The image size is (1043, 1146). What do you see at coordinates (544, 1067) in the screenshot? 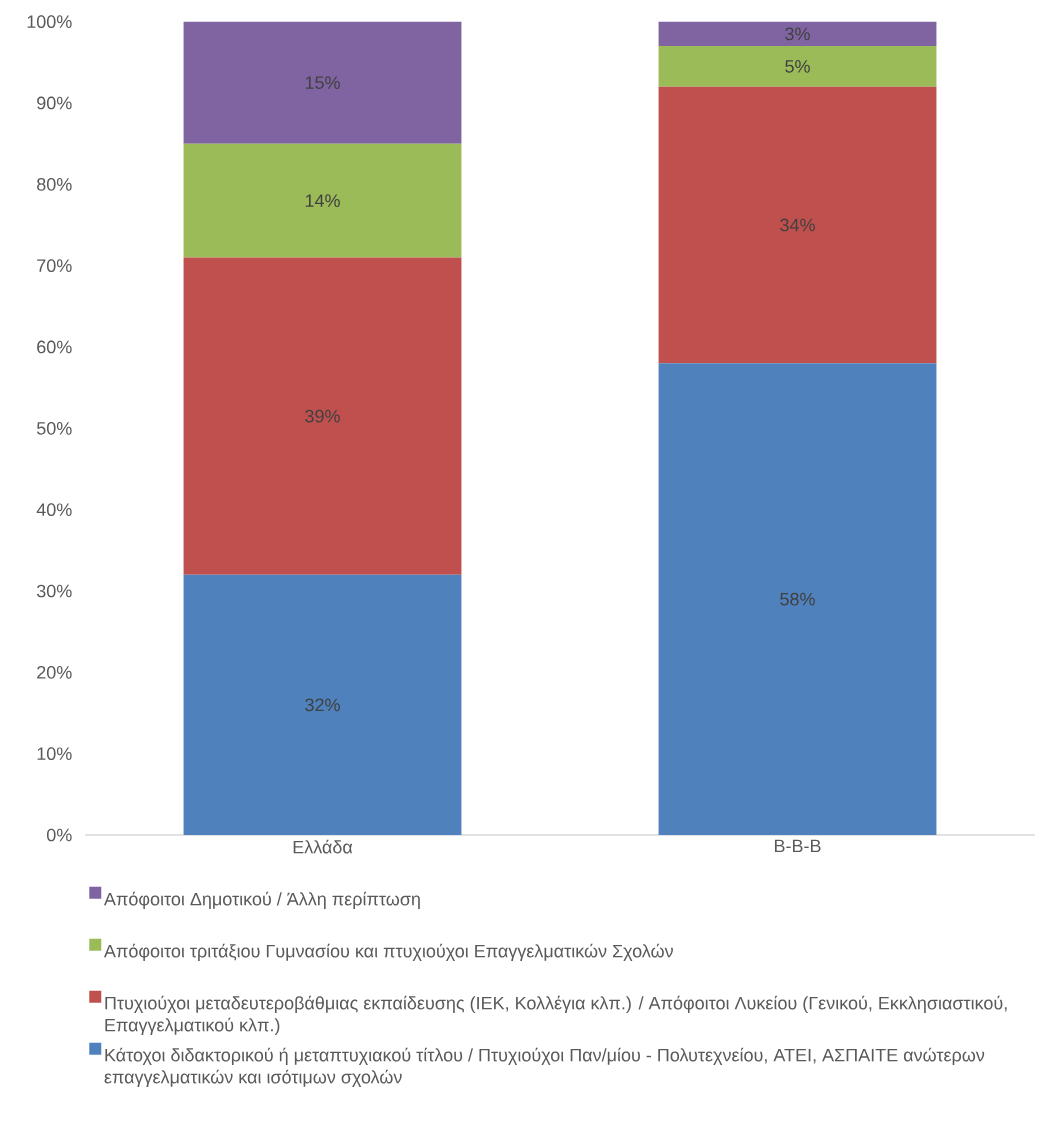
I see `legend-label: Κάτοχοι διδακτορικού ή μεταπτυχιακού τίτλου / Πτυχιούχοι Παν/μίου - Πολυτεχνείου, ΑΤΕΙ, ΑΣΠΑΙΤΕ ανώτερων επαγγελματικών και ισότιμων σχολών` at bounding box center [544, 1067].